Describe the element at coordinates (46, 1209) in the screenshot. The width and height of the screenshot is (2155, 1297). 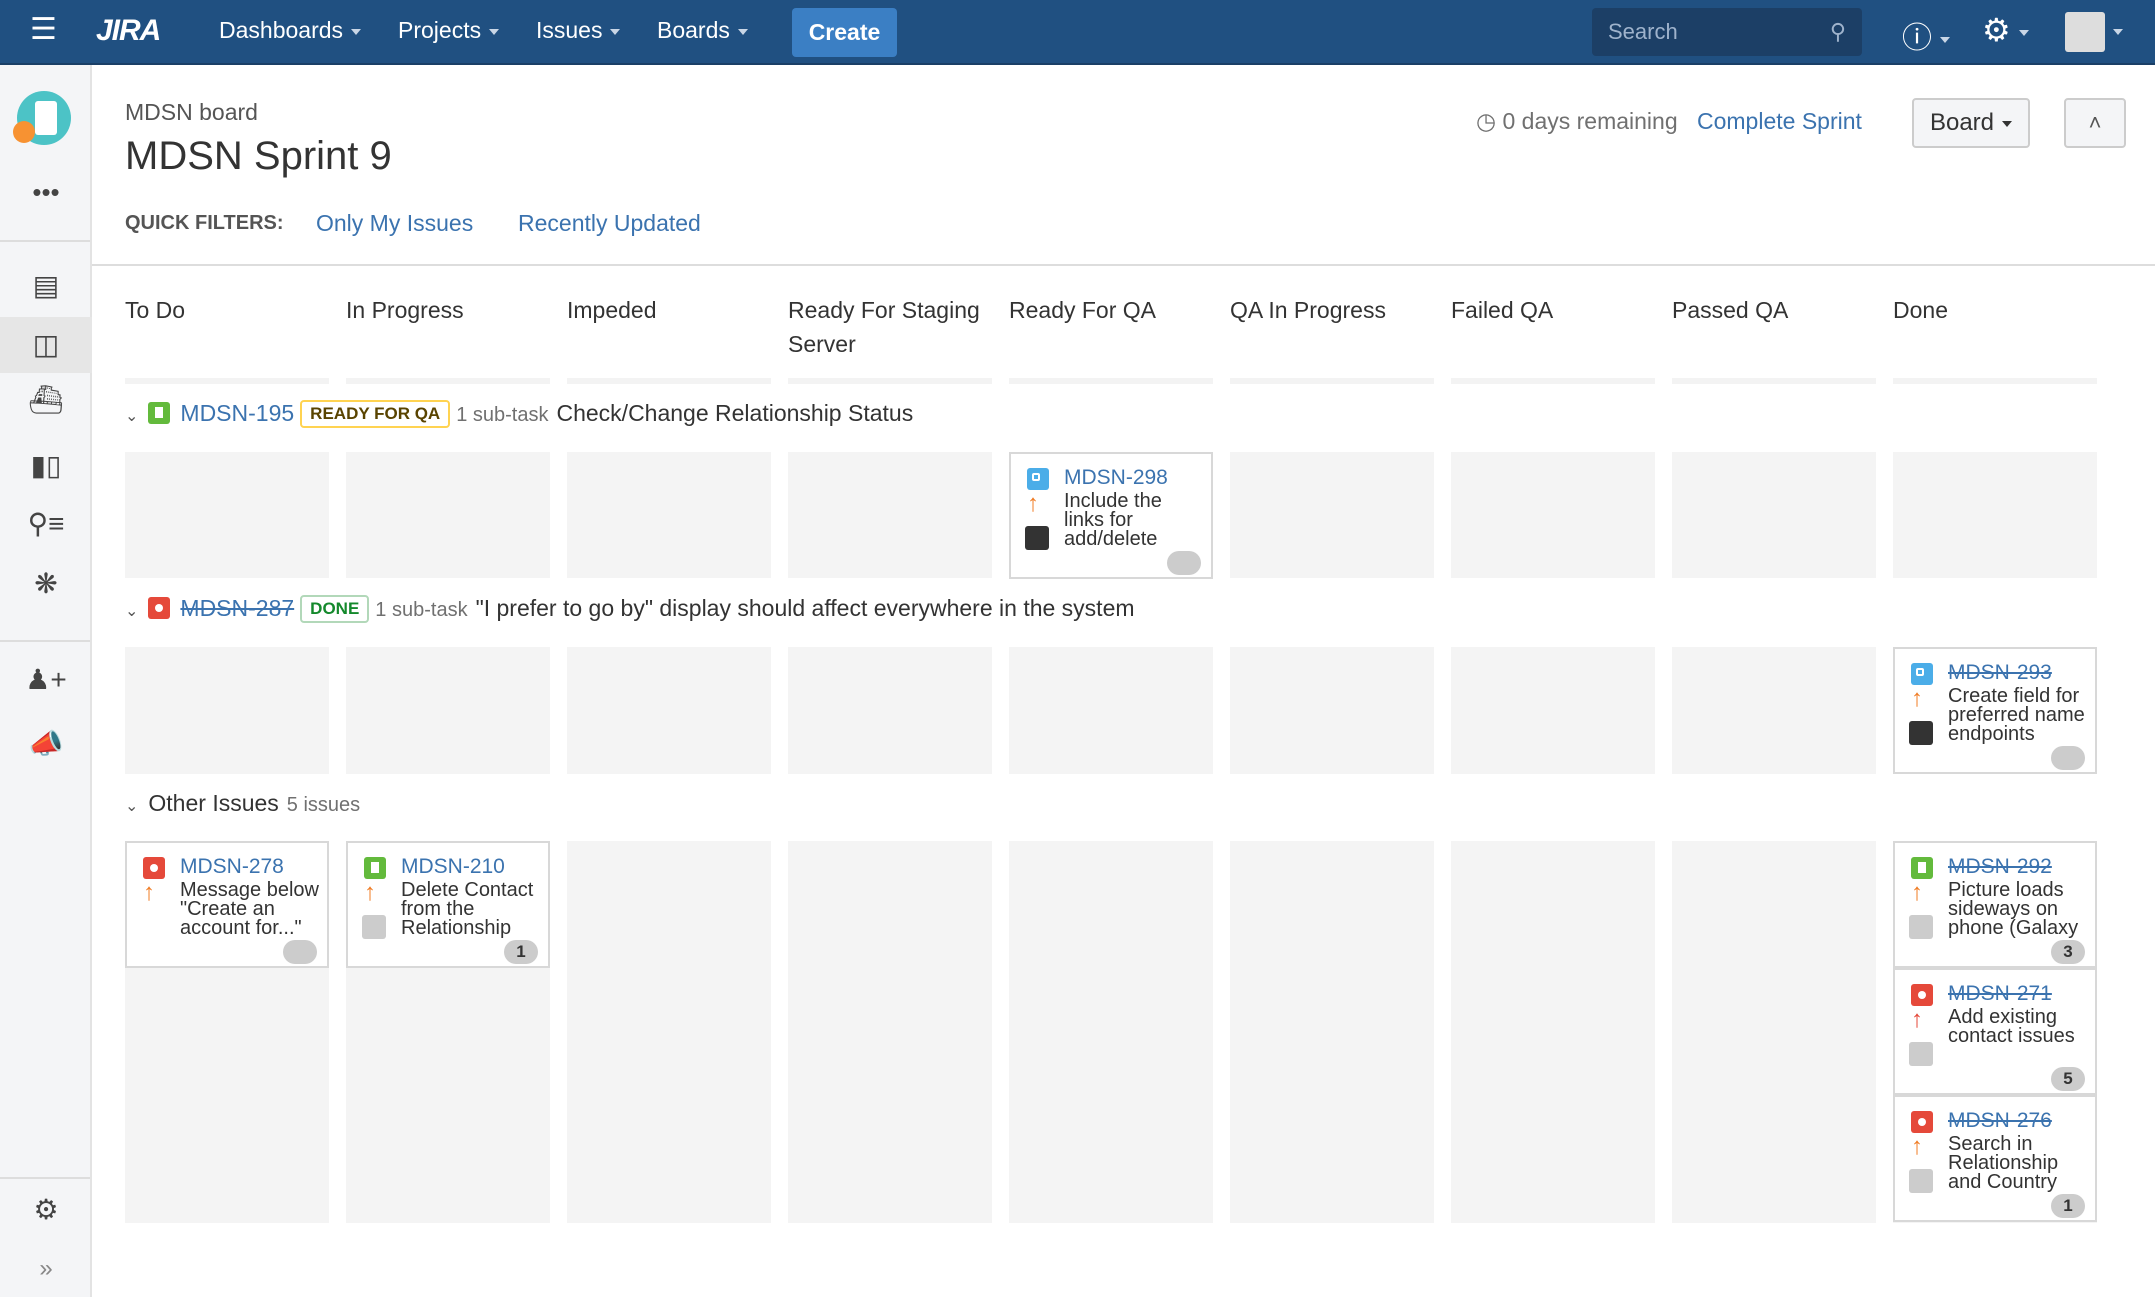
I see `settings-gear-icon: ⚙` at that location.